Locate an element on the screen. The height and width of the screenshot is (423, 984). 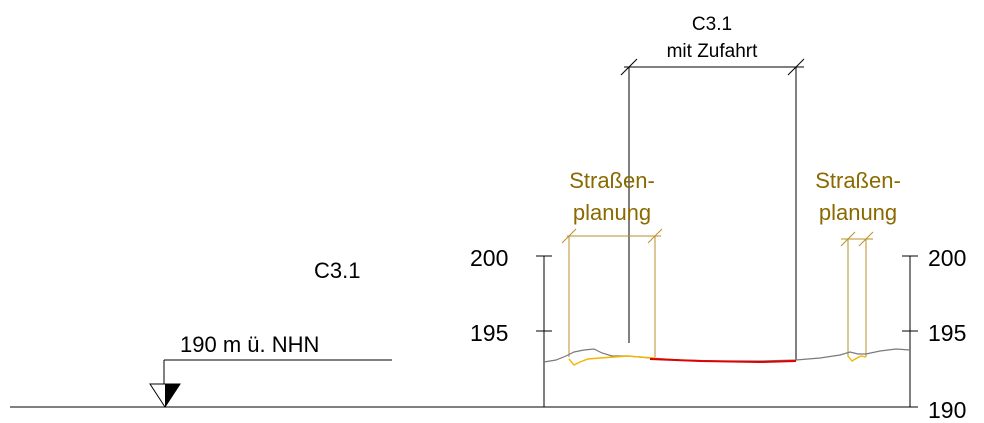
terrain-profile is located at coordinates (727, 355).